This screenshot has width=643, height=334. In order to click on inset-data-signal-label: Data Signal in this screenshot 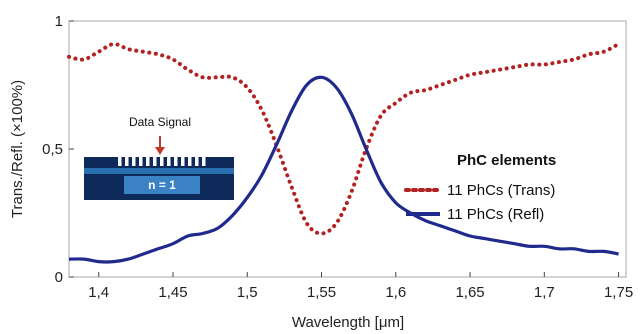, I will do `click(160, 122)`.